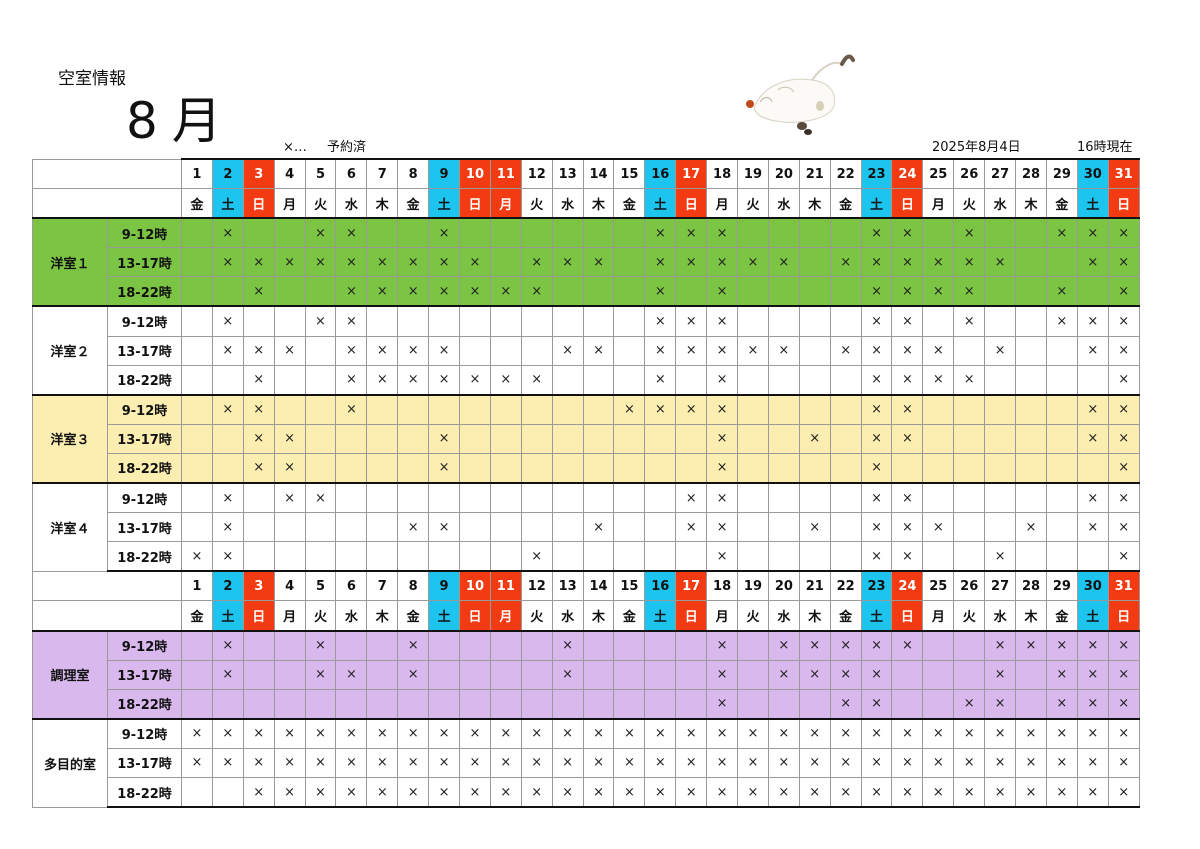 This screenshot has height=849, width=1200. Describe the element at coordinates (1031, 615) in the screenshot. I see `weekday: 木` at that location.